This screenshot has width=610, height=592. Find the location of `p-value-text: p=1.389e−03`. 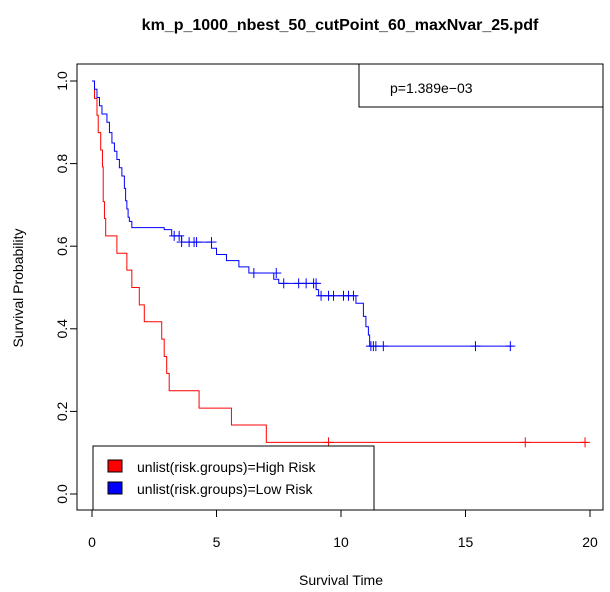

p-value-text: p=1.389e−03 is located at coordinates (431, 88).